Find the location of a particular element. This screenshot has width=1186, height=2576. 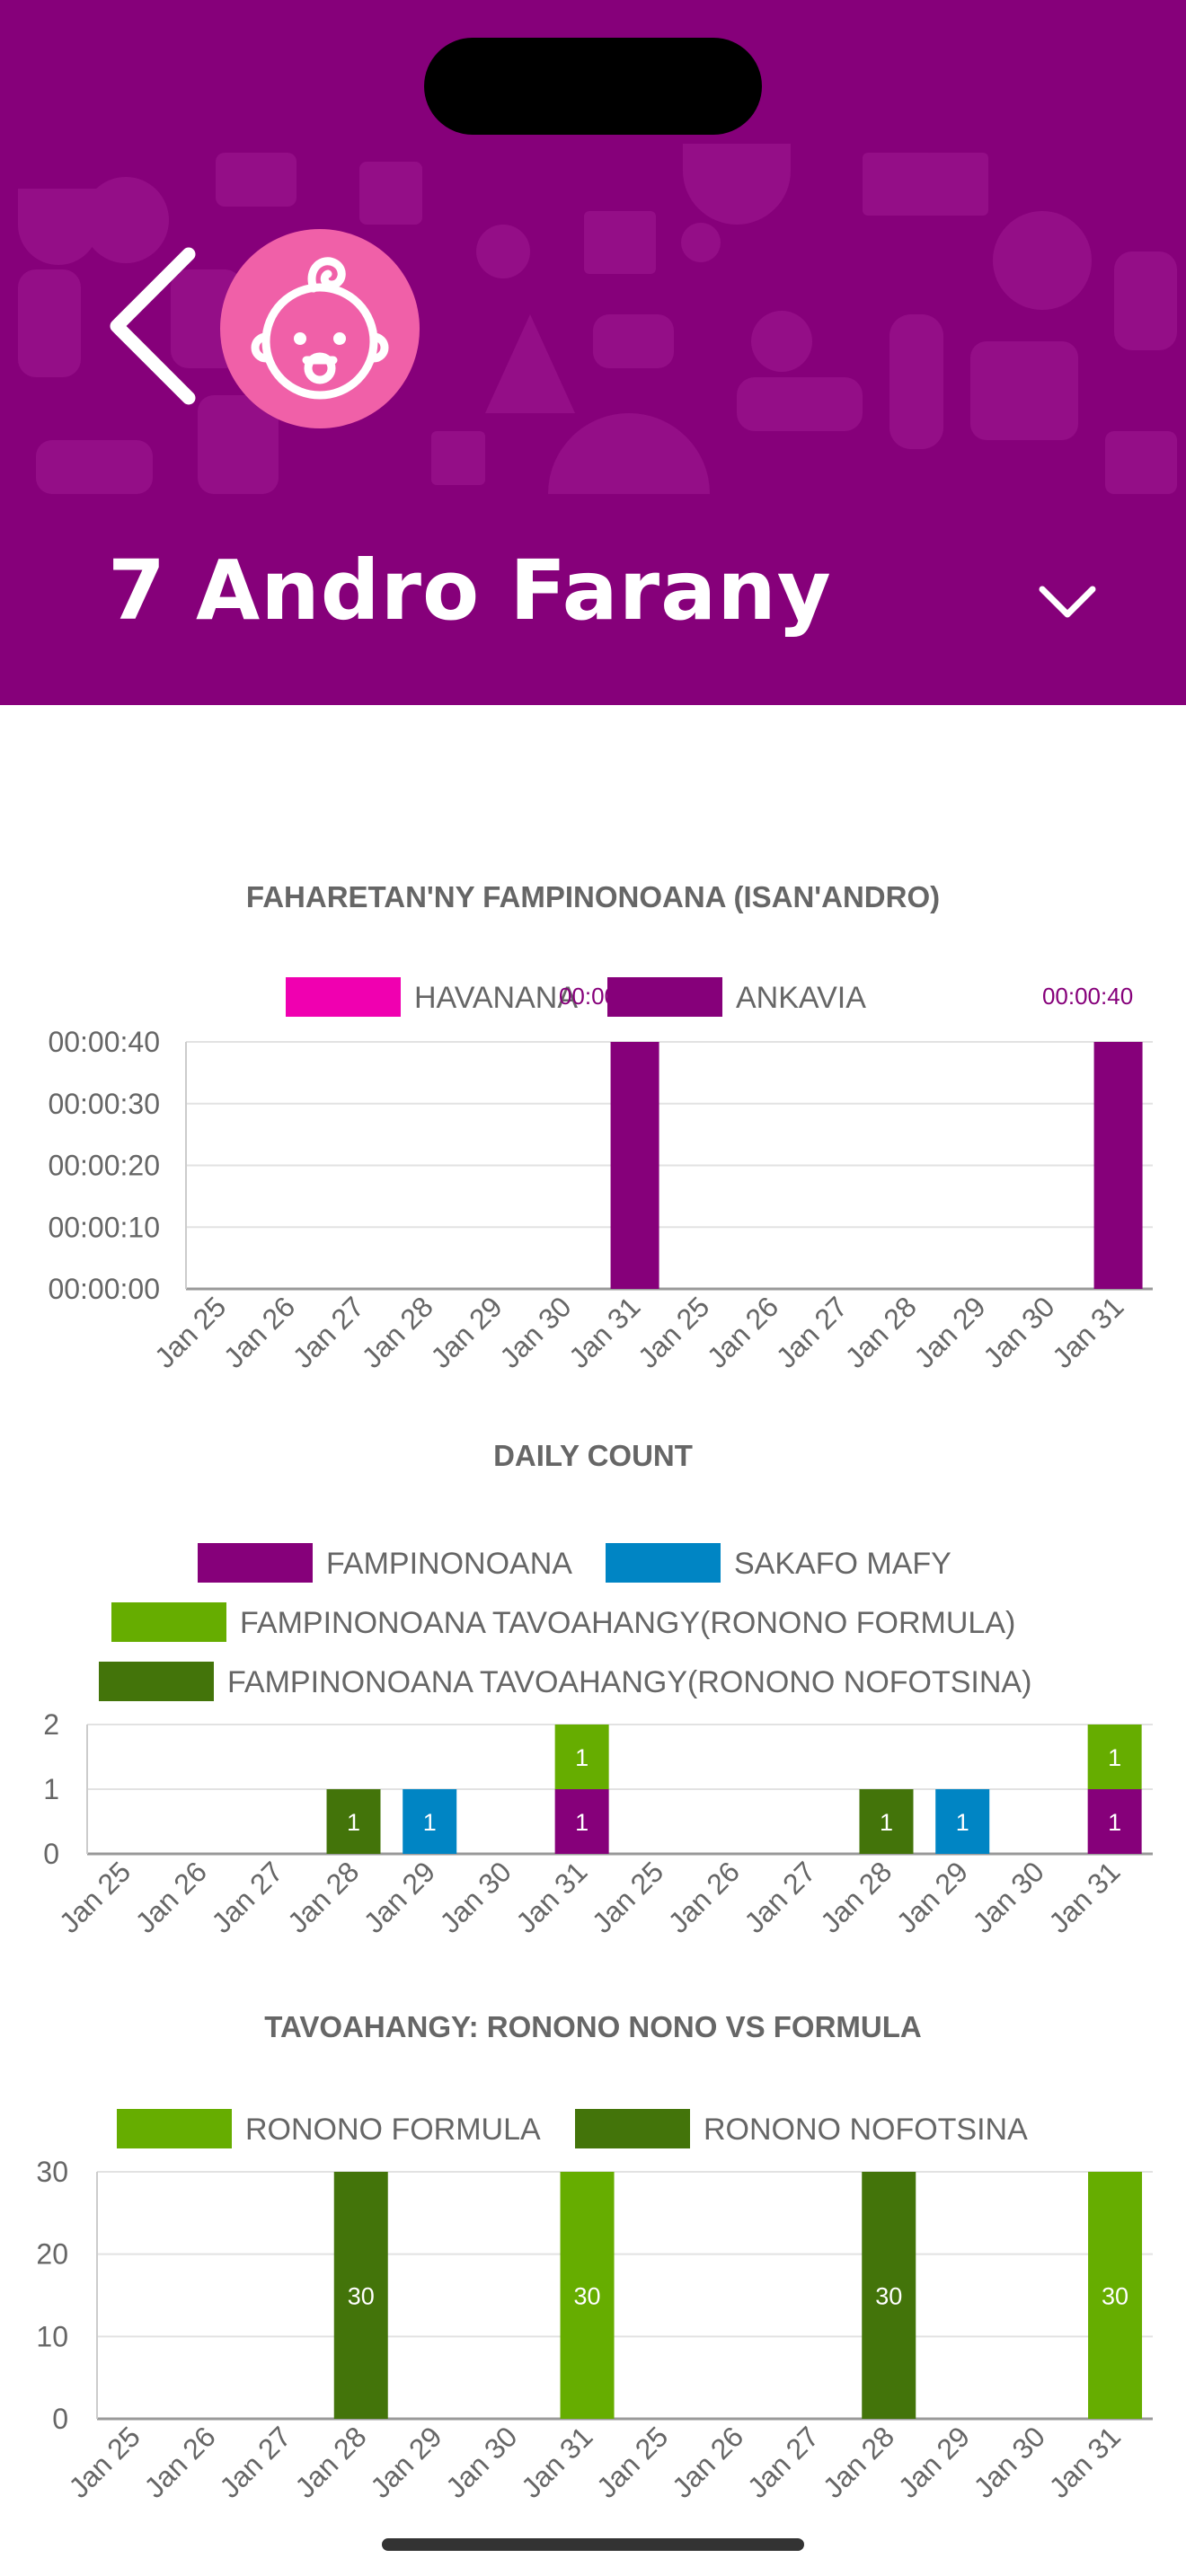

legend-label: RONONO NOFOTSINA is located at coordinates (866, 2130).